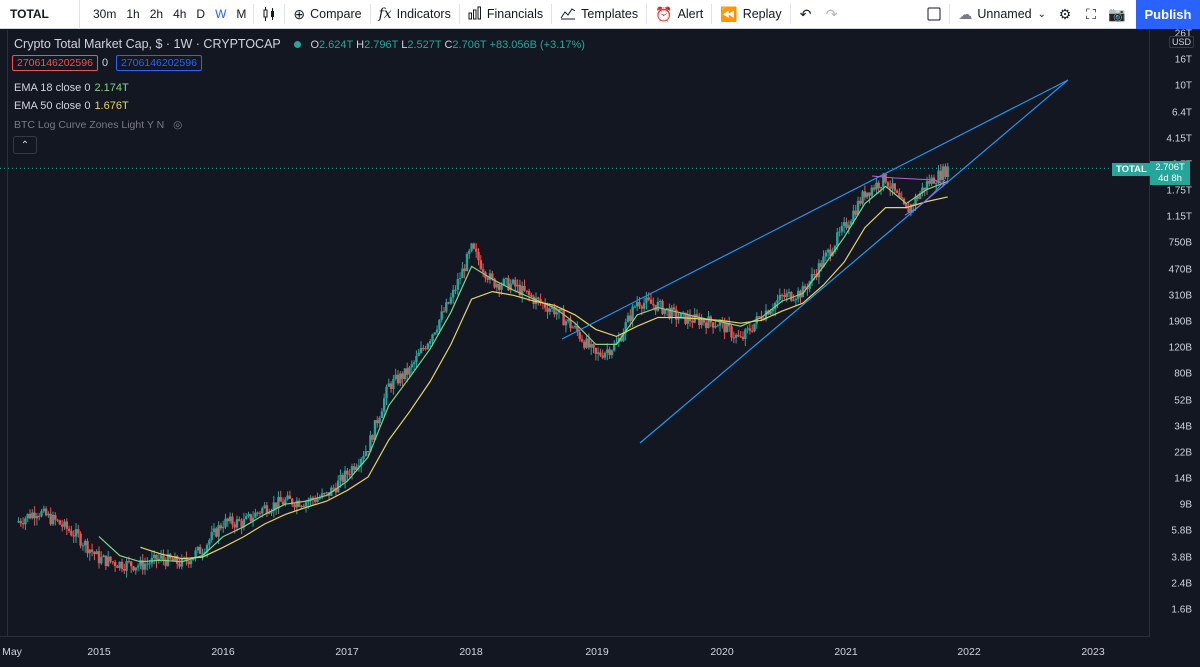 The image size is (1200, 667). I want to click on price-tick-label: 6.4T, so click(1181, 113).